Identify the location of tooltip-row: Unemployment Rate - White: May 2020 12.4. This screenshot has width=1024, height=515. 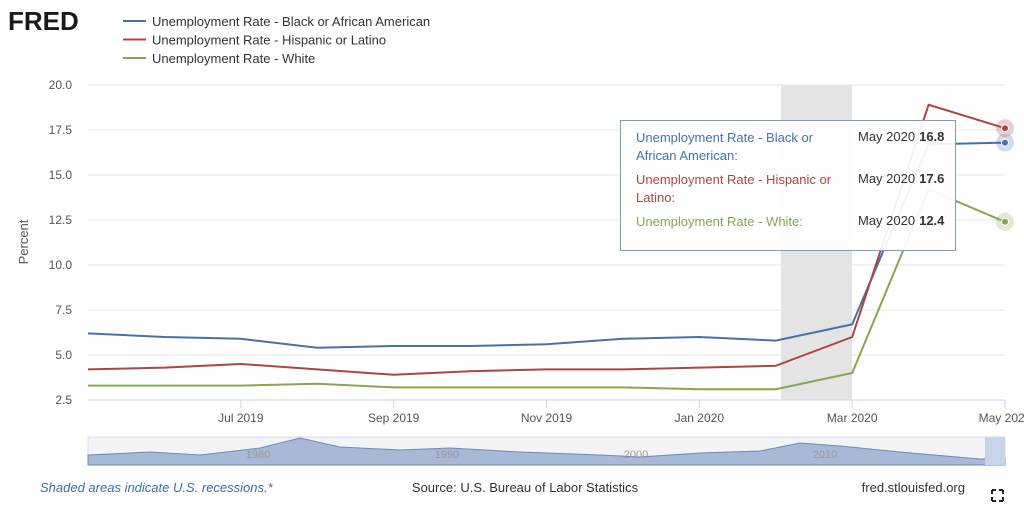
(795, 223).